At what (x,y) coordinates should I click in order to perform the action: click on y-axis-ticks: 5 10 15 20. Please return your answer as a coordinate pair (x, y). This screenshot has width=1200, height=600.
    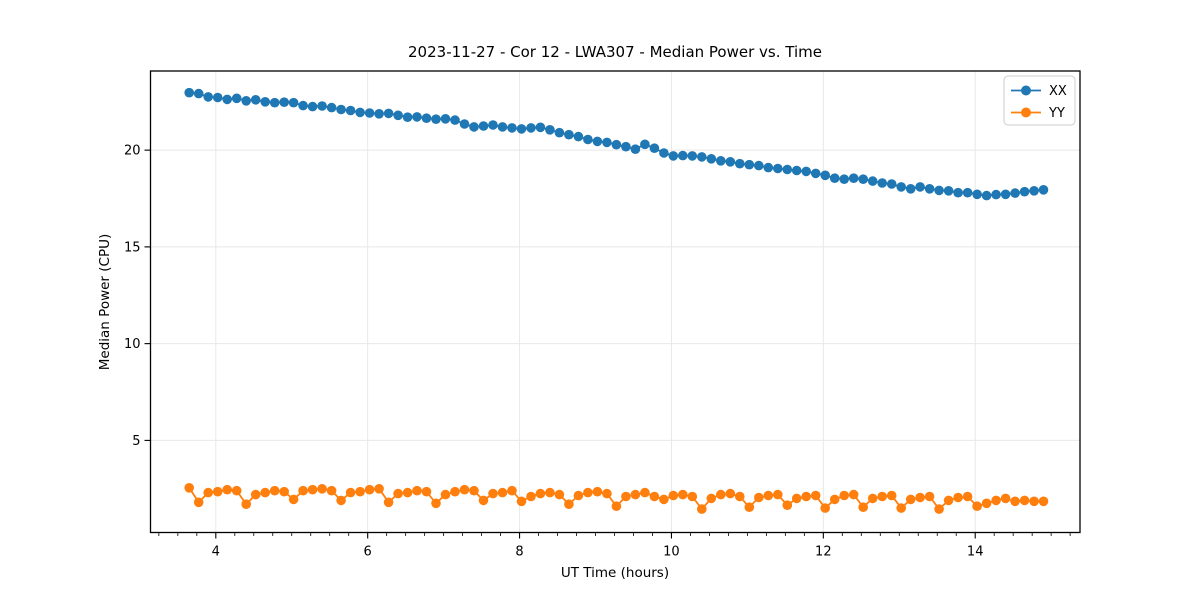
    Looking at the image, I should click on (137, 296).